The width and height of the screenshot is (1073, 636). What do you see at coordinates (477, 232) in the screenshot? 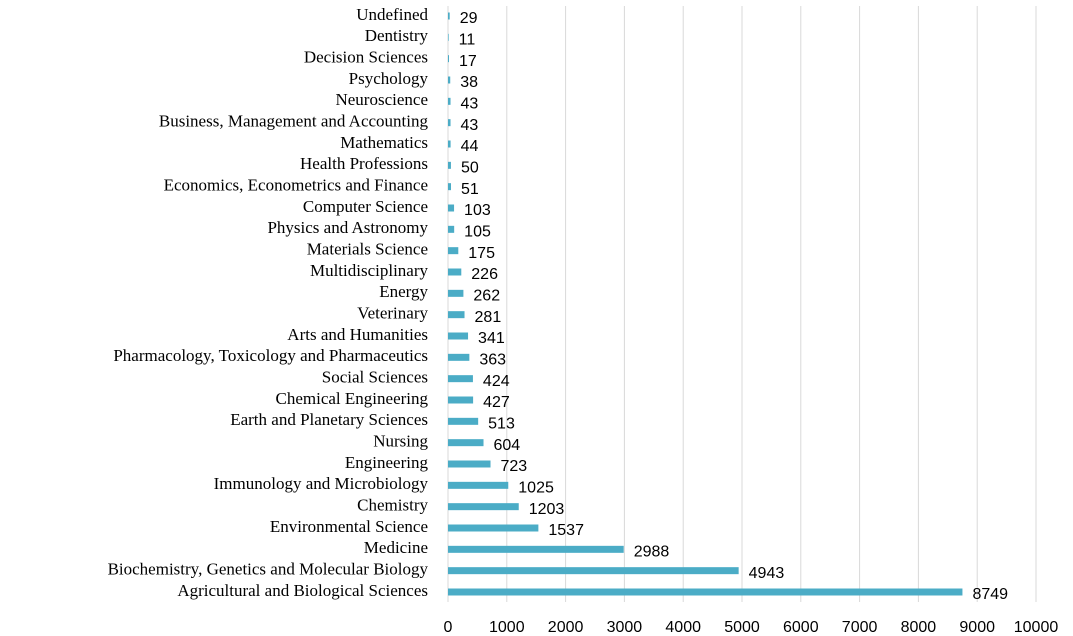
I see `value-label: 105` at bounding box center [477, 232].